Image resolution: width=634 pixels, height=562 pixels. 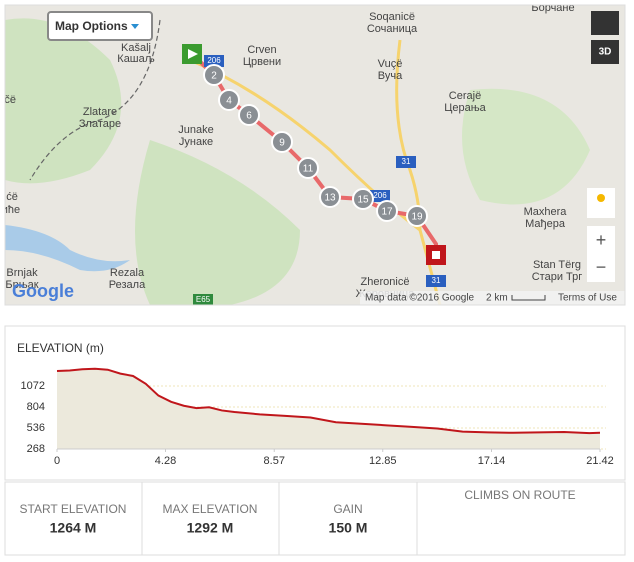 What do you see at coordinates (8, 100) in the screenshot?
I see `place-label: Ričë` at bounding box center [8, 100].